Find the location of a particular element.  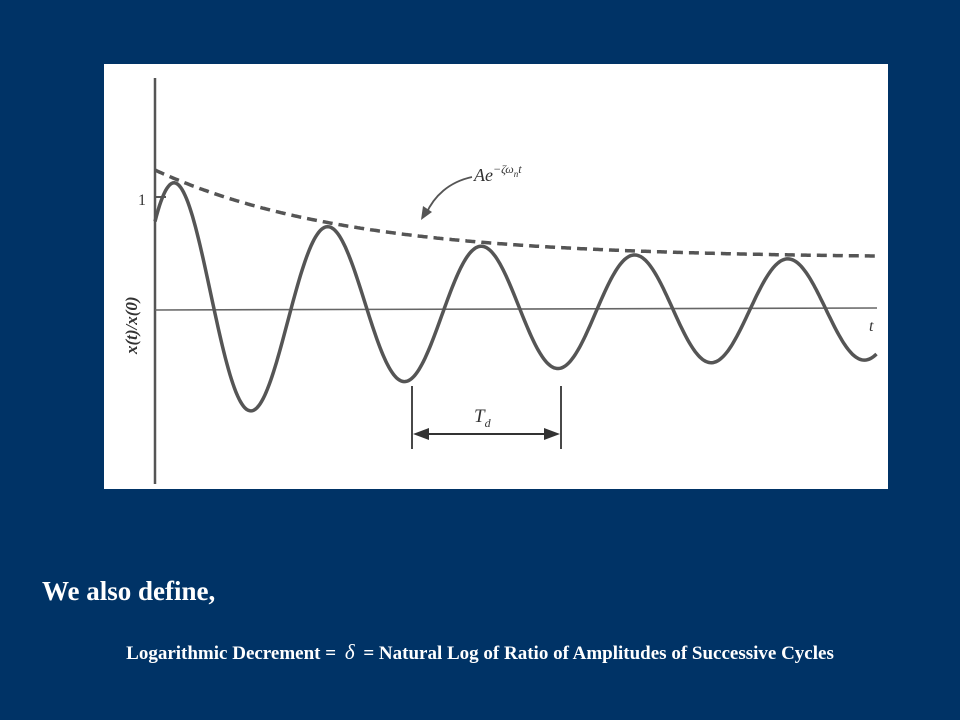

period-label-sub: d is located at coordinates (488, 423).